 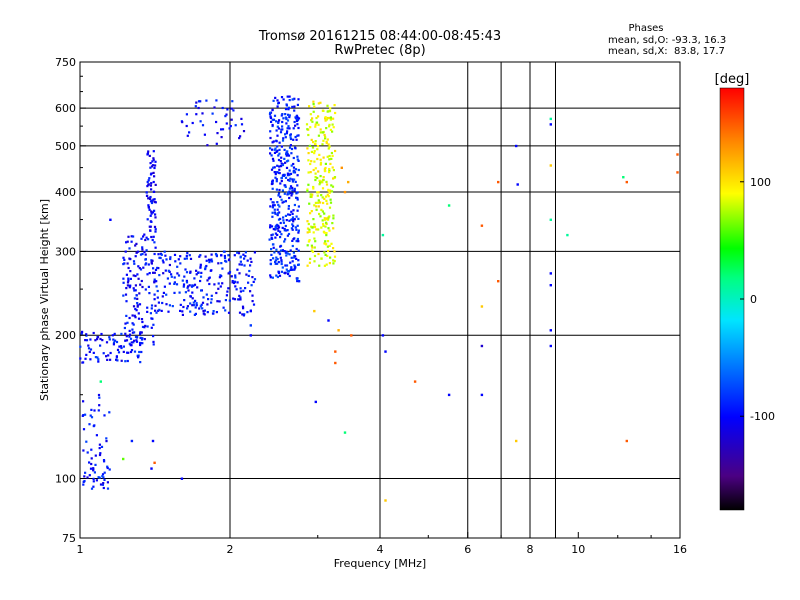 I want to click on colorbar-tick-label: 0, so click(x=753, y=299).